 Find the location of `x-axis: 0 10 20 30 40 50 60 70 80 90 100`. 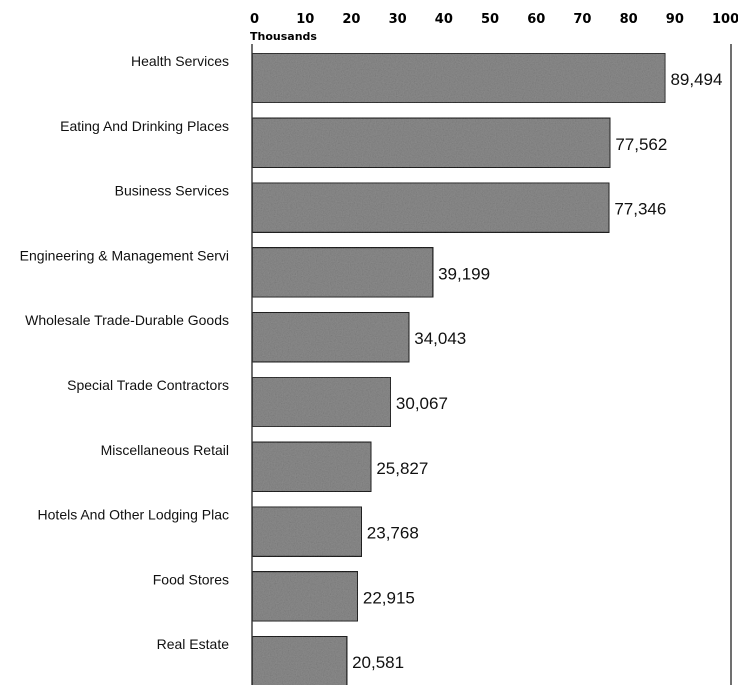

x-axis: 0 10 20 30 40 50 60 70 80 90 100 is located at coordinates (494, 19).